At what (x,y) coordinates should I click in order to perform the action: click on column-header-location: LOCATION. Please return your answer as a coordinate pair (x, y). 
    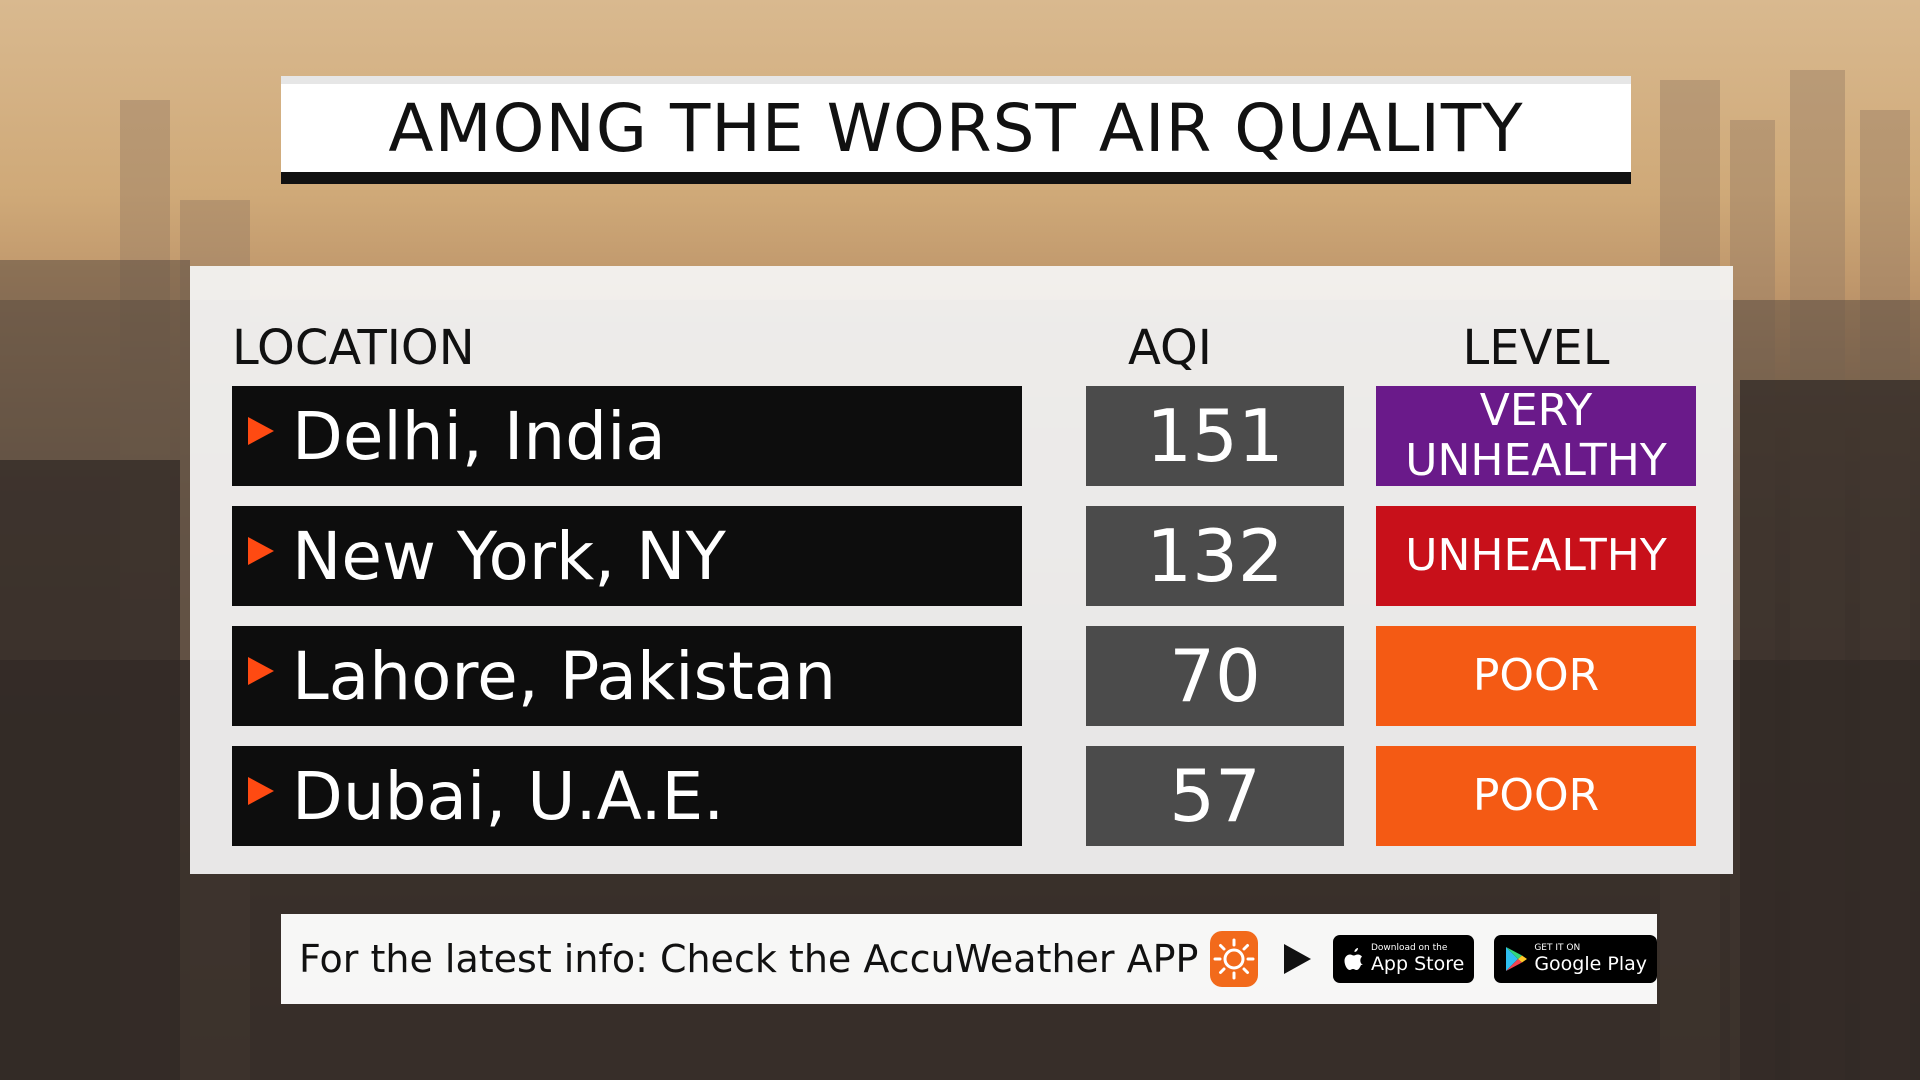
    Looking at the image, I should click on (353, 348).